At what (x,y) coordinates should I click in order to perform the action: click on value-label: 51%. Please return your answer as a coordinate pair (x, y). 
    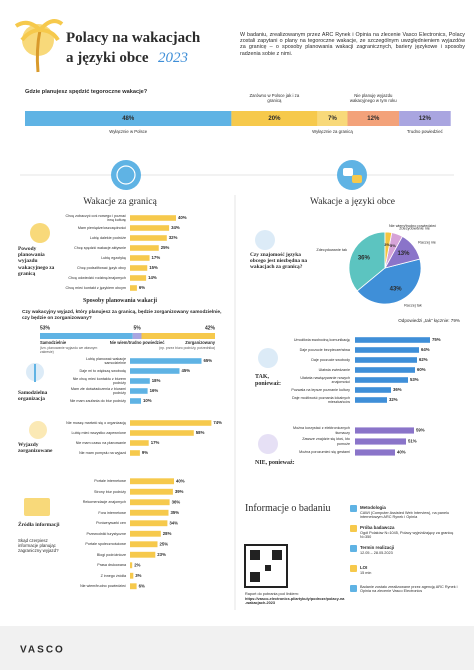
    Looking at the image, I should click on (412, 441).